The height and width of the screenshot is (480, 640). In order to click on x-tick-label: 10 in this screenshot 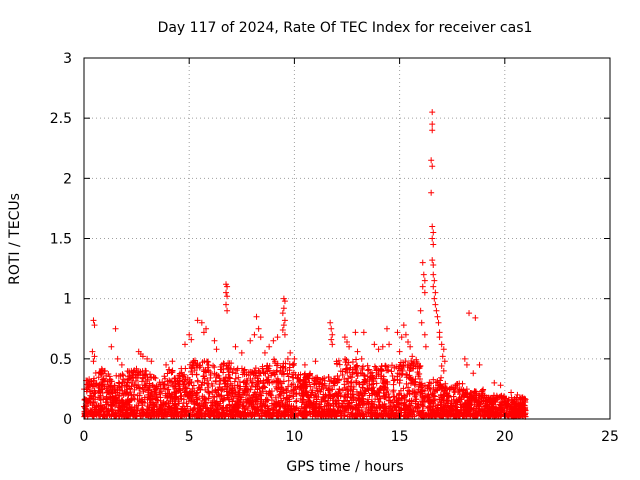, I will do `click(294, 437)`.